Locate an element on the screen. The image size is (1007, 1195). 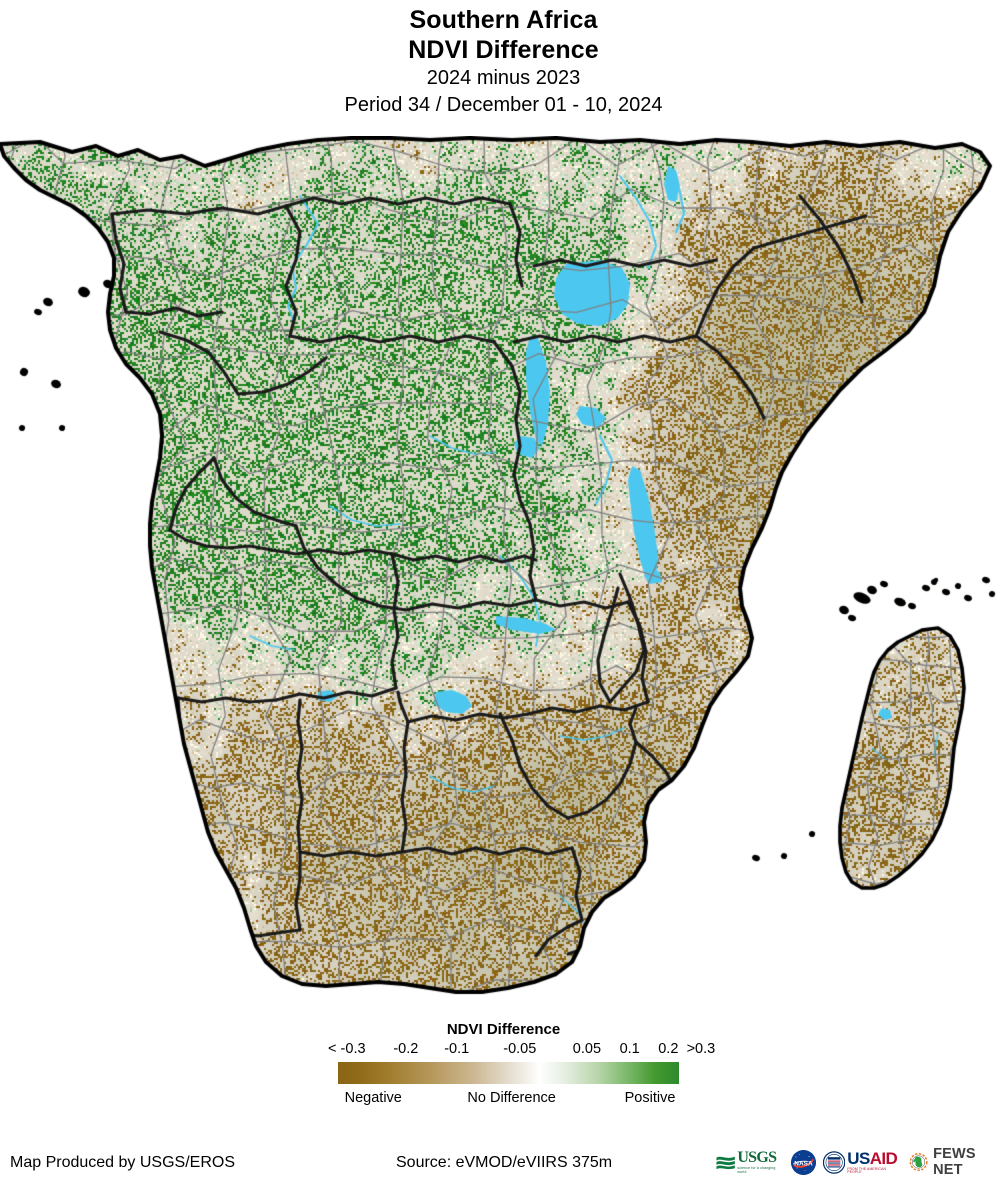
legend-tick-3: -0.05 is located at coordinates (520, 1049).